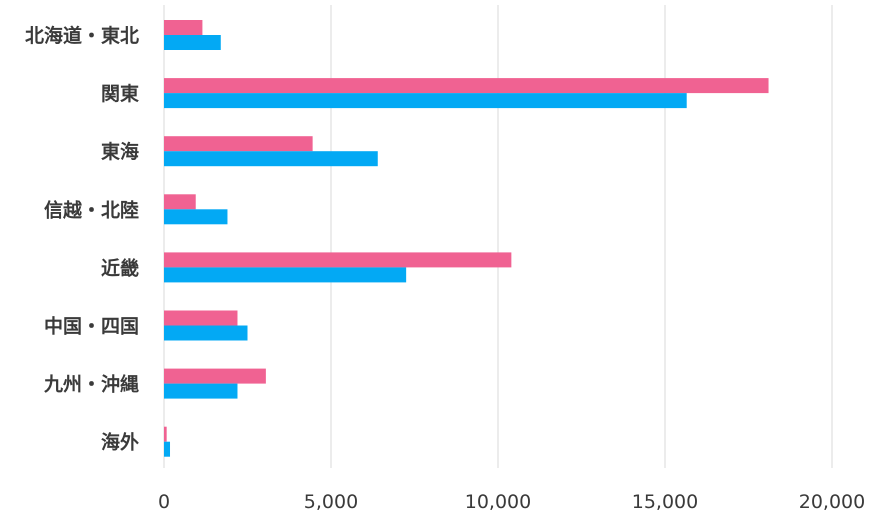 The height and width of the screenshot is (520, 880). What do you see at coordinates (91, 326) in the screenshot?
I see `category-label: 中国・四国` at bounding box center [91, 326].